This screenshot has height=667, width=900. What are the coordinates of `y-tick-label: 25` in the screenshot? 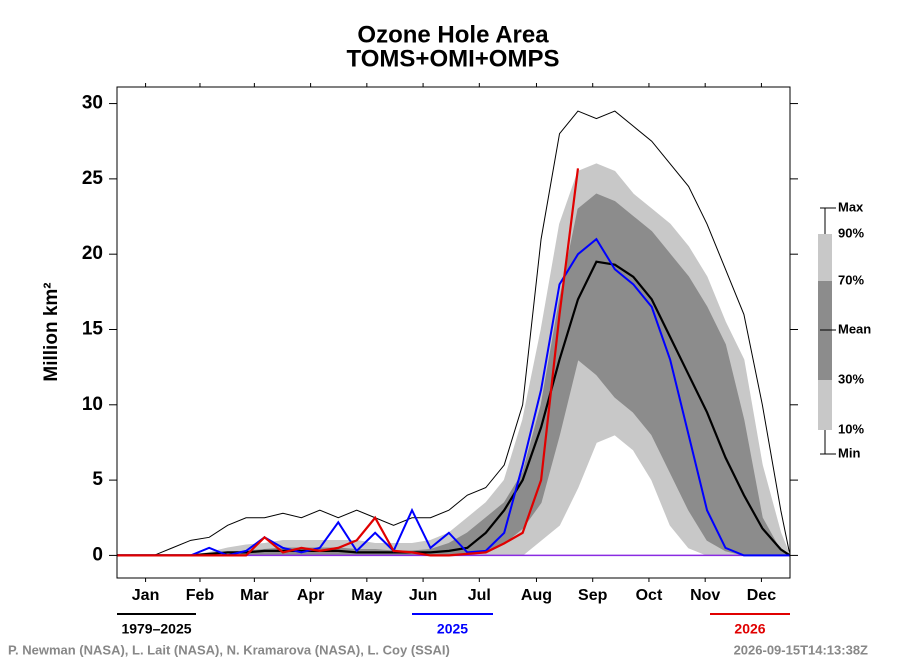 It's located at (93, 178).